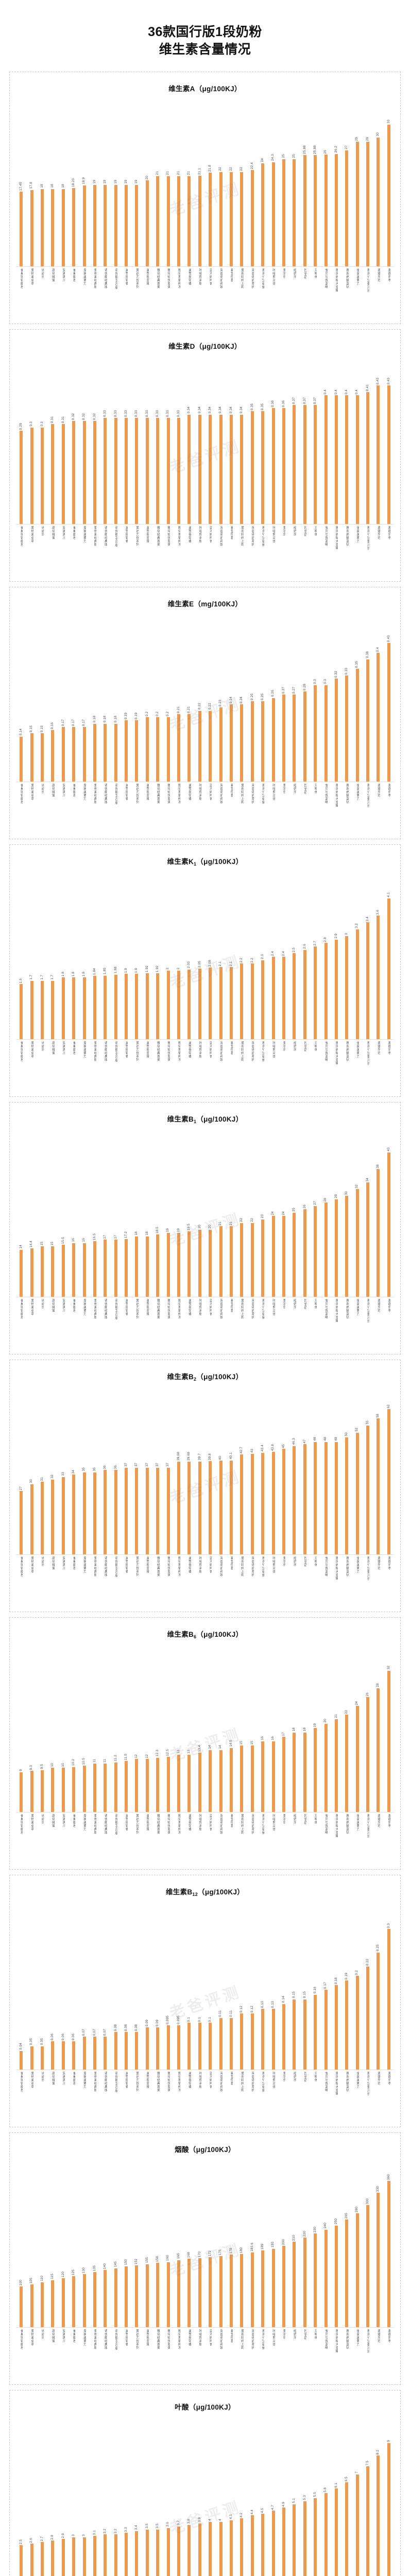  Describe the element at coordinates (105, 2242) in the screenshot. I see `bar-column: 140` at that location.